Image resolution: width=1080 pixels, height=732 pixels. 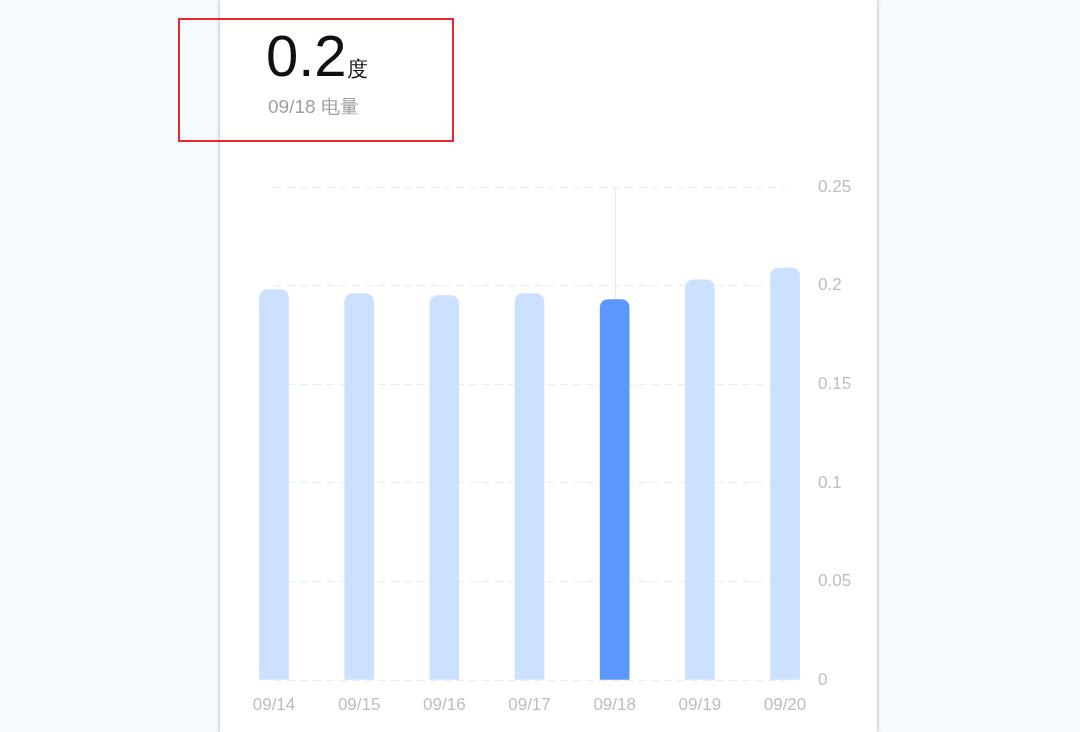 What do you see at coordinates (359, 704) in the screenshot?
I see `x-tick-label: 09/15` at bounding box center [359, 704].